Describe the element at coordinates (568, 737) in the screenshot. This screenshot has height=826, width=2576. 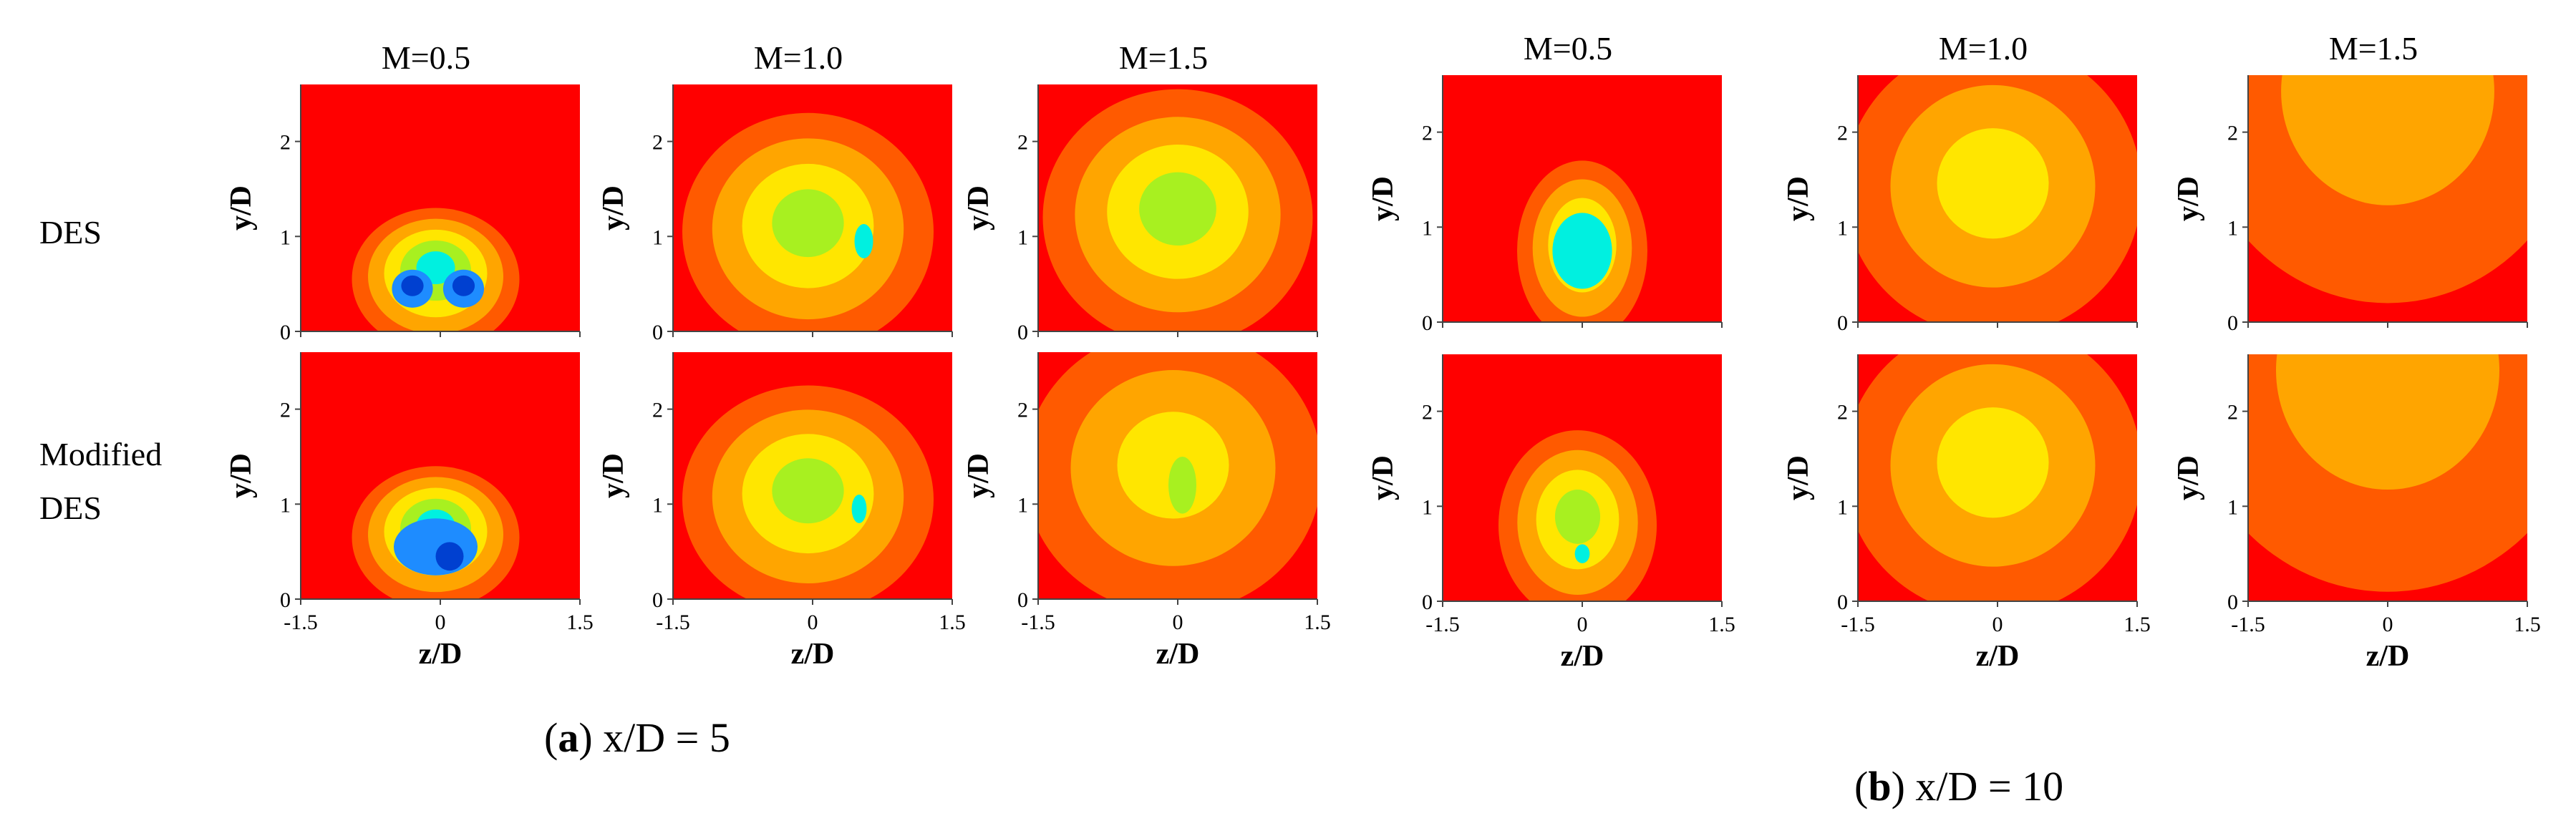
I see `caption-a-letter: a` at that location.